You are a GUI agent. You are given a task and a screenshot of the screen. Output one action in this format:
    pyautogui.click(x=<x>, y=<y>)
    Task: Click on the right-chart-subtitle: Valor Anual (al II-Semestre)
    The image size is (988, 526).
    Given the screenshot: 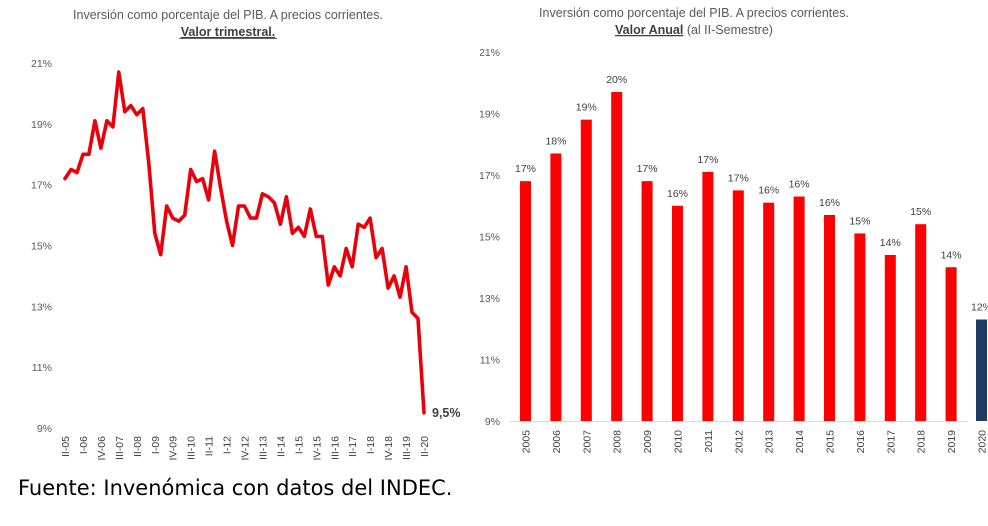 What is the action you would take?
    pyautogui.click(x=694, y=30)
    